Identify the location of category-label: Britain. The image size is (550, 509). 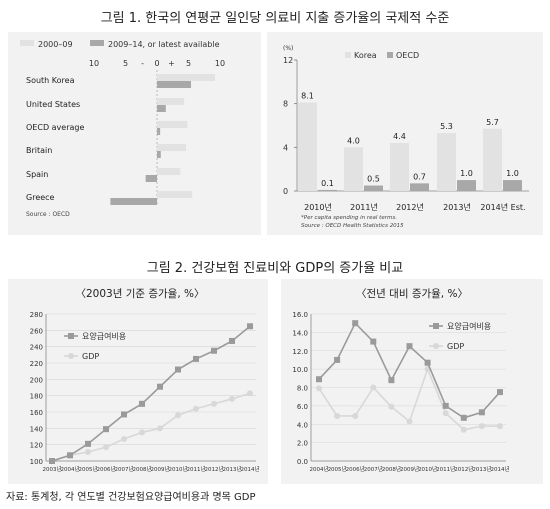
(39, 150).